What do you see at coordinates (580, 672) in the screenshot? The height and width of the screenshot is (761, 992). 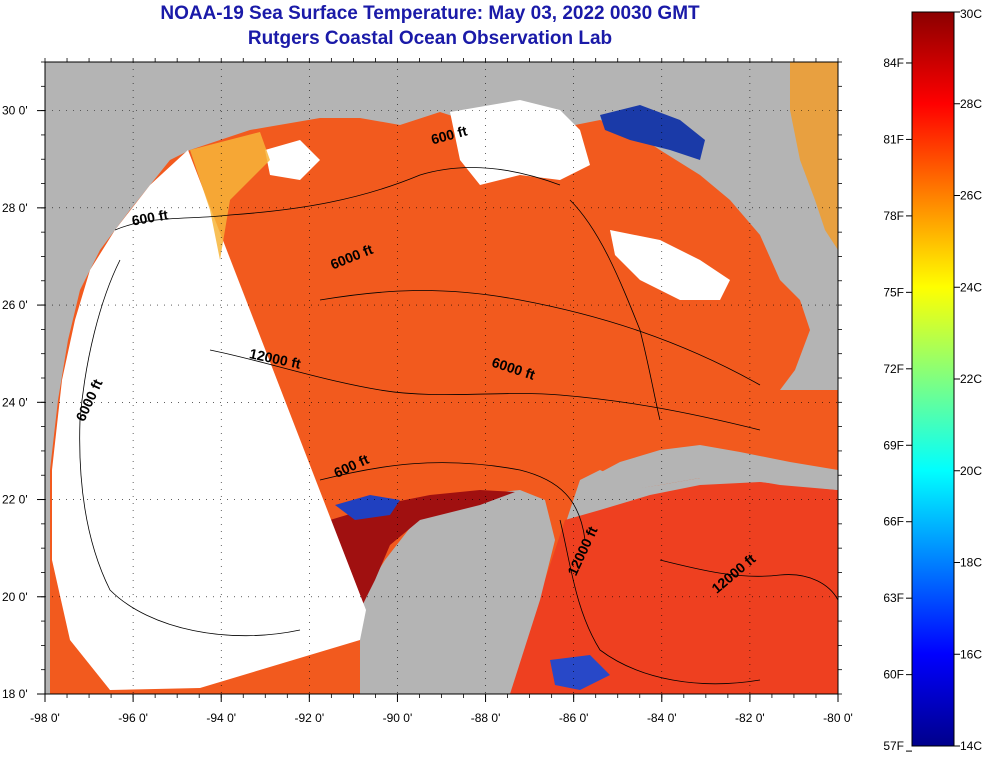 I see `cold-patch-south` at bounding box center [580, 672].